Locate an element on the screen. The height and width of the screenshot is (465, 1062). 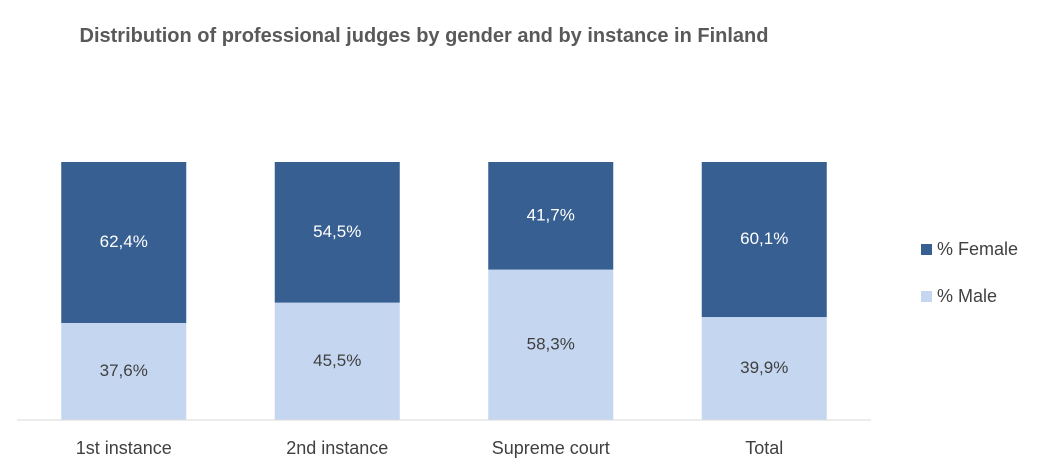
x-tick-label: Total is located at coordinates (764, 448).